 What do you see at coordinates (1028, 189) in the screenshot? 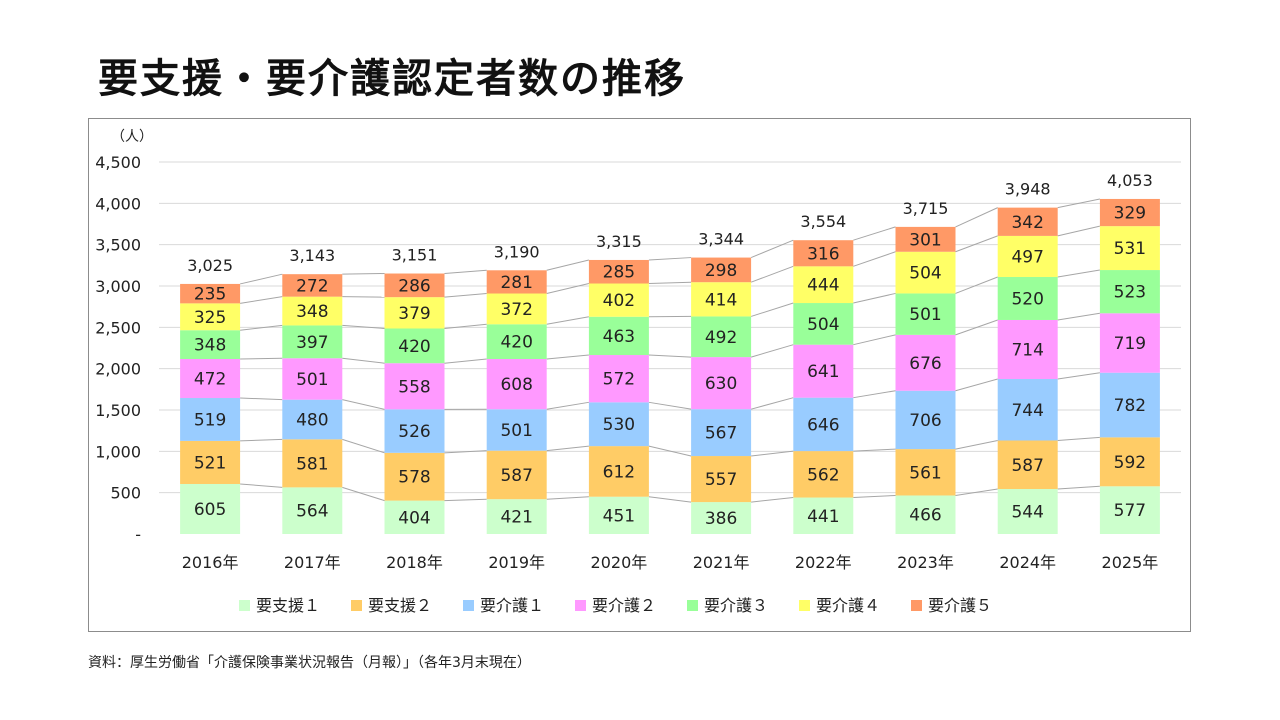
I see `total-label: 3,948` at bounding box center [1028, 189].